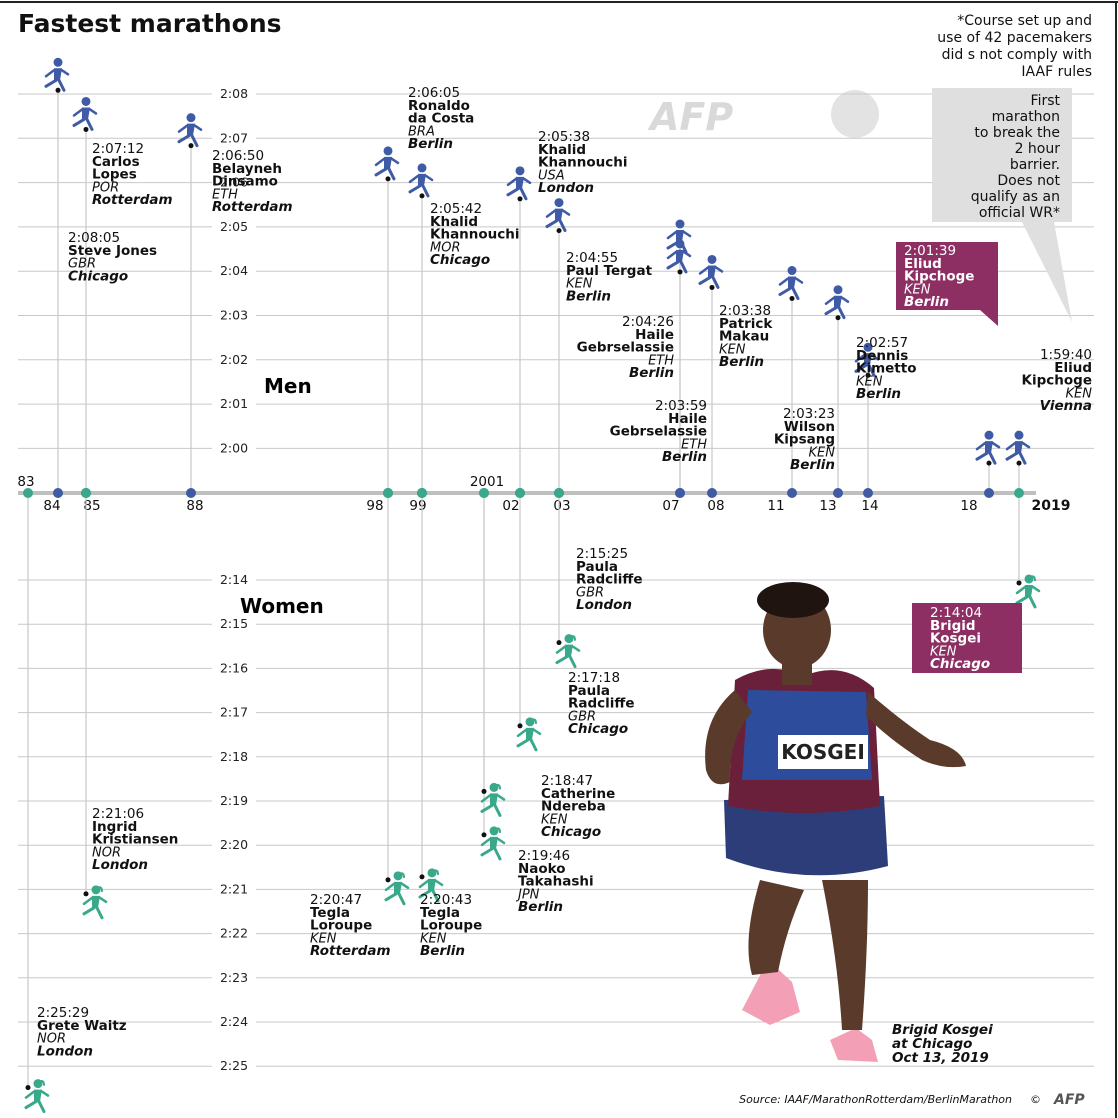 The image size is (1118, 1118). I want to click on women-y-tick-label: 2:19, so click(234, 800).